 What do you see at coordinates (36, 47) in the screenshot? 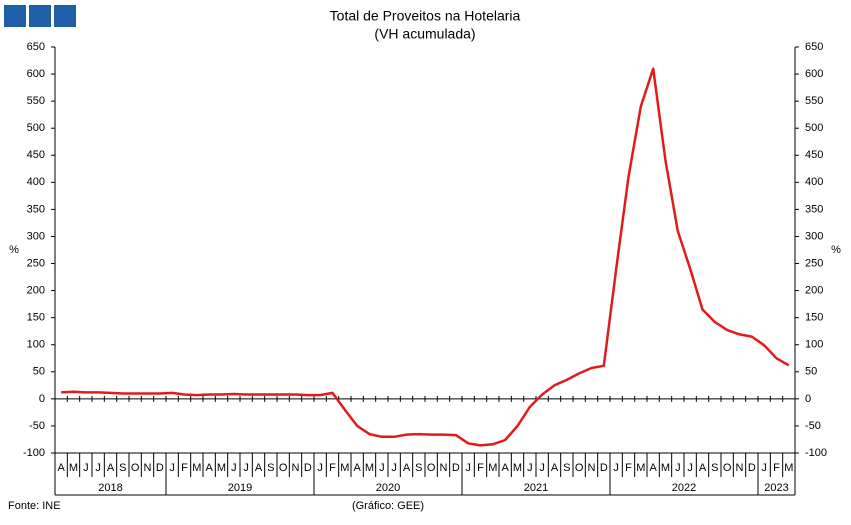
I see `y-tick-label: 650` at bounding box center [36, 47].